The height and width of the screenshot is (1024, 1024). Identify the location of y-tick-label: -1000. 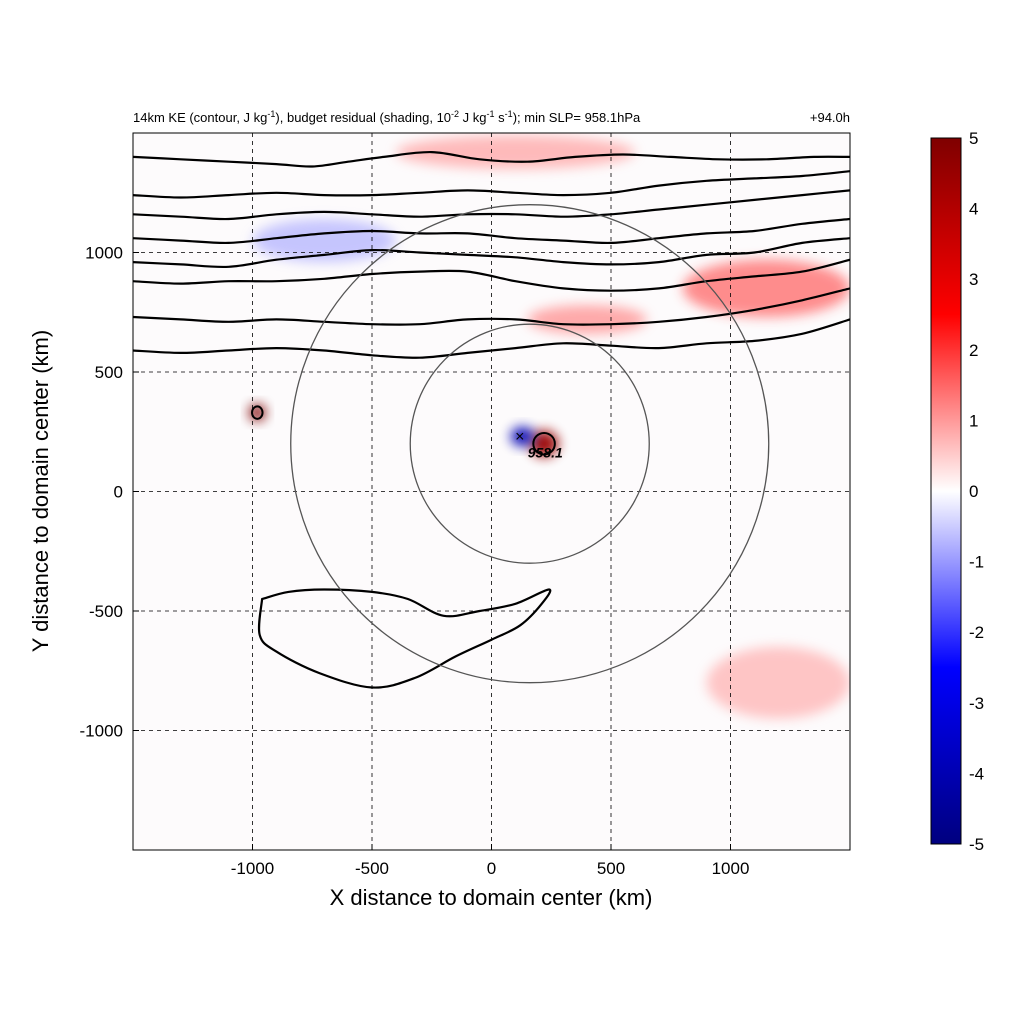
(101, 731).